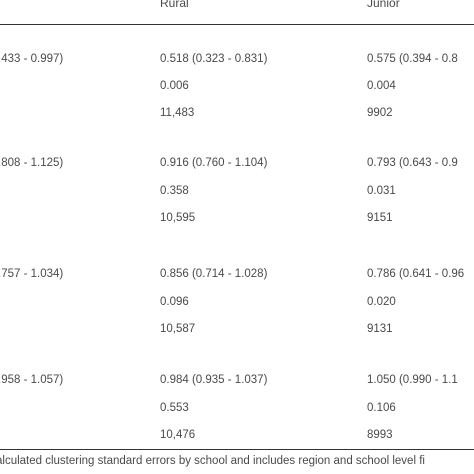 This screenshot has width=474, height=474. What do you see at coordinates (381, 302) in the screenshot?
I see `junior-p-value: 0.020` at bounding box center [381, 302].